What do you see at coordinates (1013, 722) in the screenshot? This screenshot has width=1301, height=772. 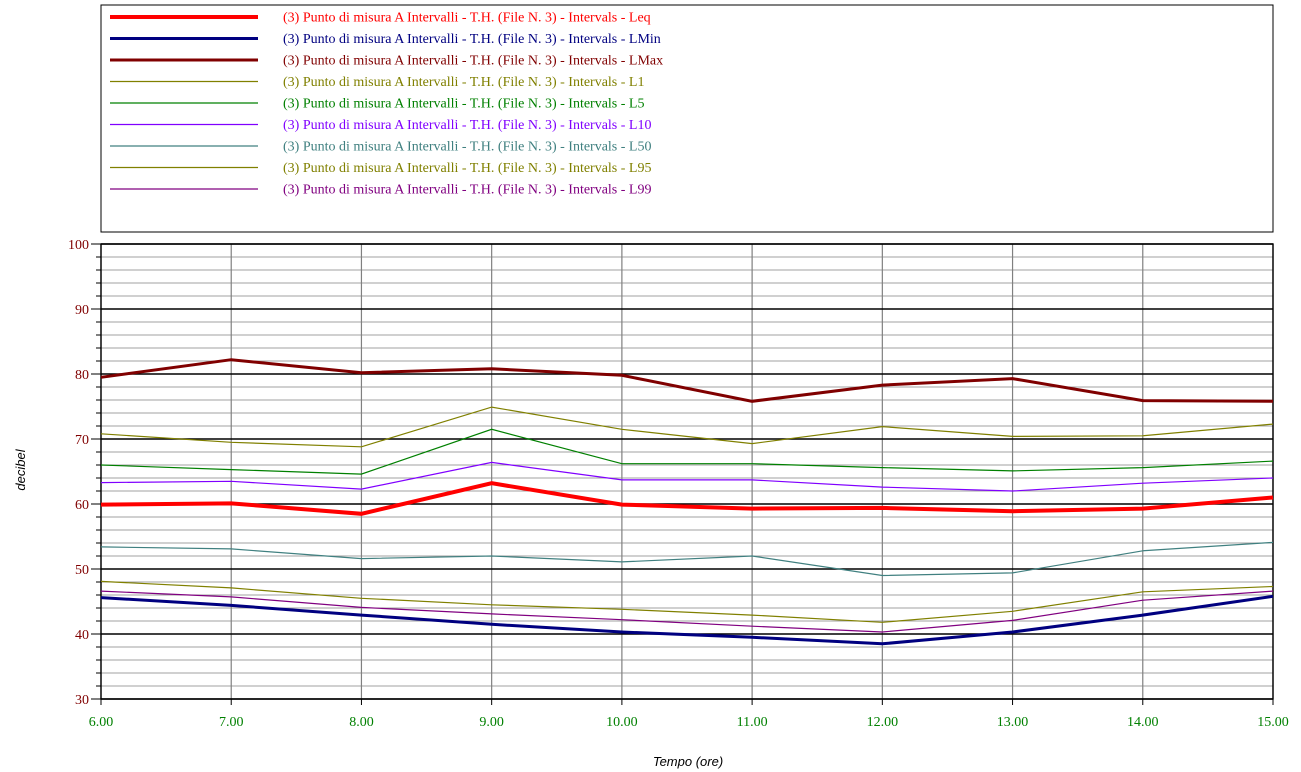 I see `x-tick-label: 13.00` at bounding box center [1013, 722].